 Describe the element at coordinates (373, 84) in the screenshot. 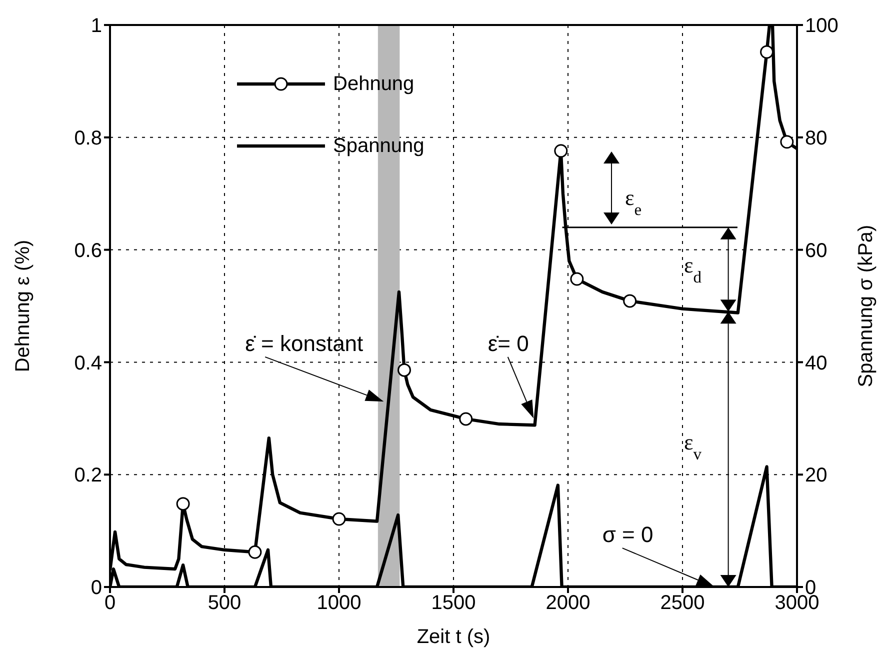

I see `legend-label: Dehnung` at that location.